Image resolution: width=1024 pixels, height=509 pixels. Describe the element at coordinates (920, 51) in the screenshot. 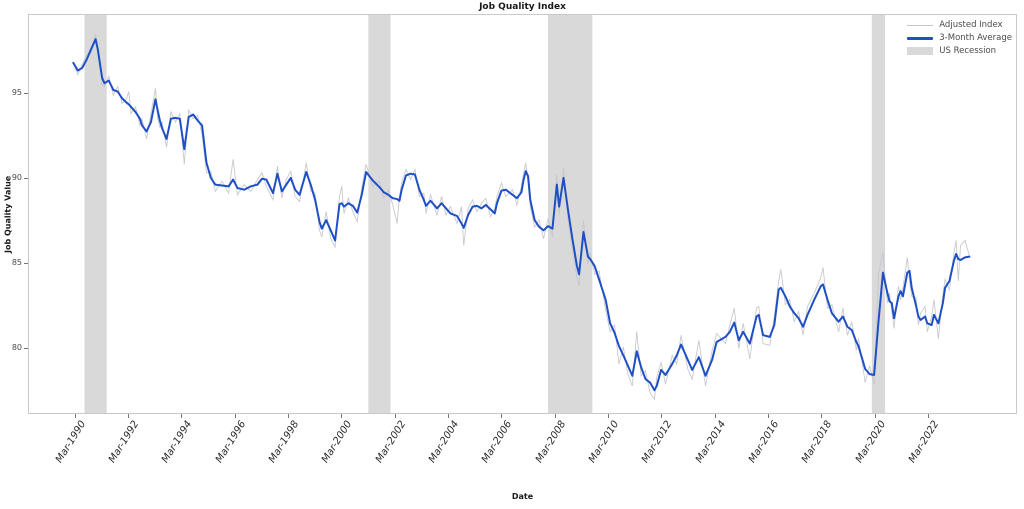

I see `us-recession-patch-swatch-icon` at that location.